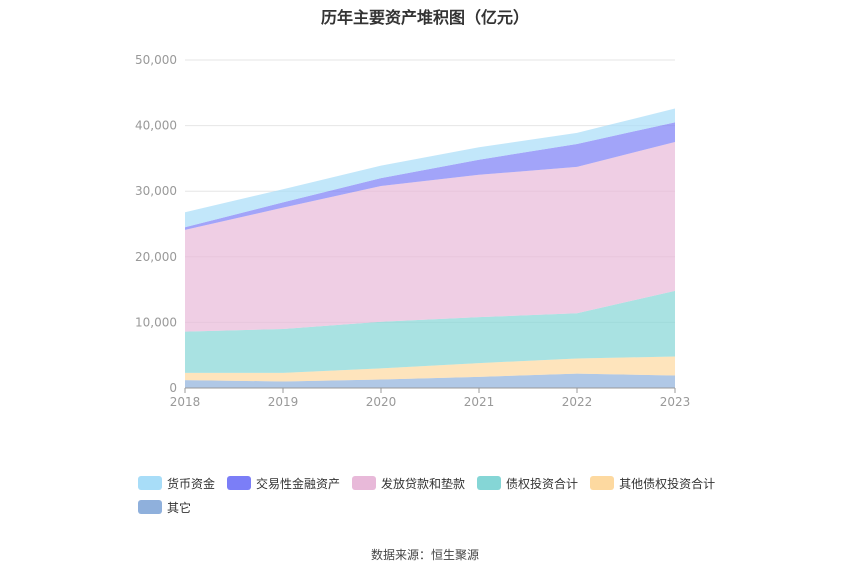 The width and height of the screenshot is (850, 575). I want to click on legend-item: 货币资金, so click(176, 483).